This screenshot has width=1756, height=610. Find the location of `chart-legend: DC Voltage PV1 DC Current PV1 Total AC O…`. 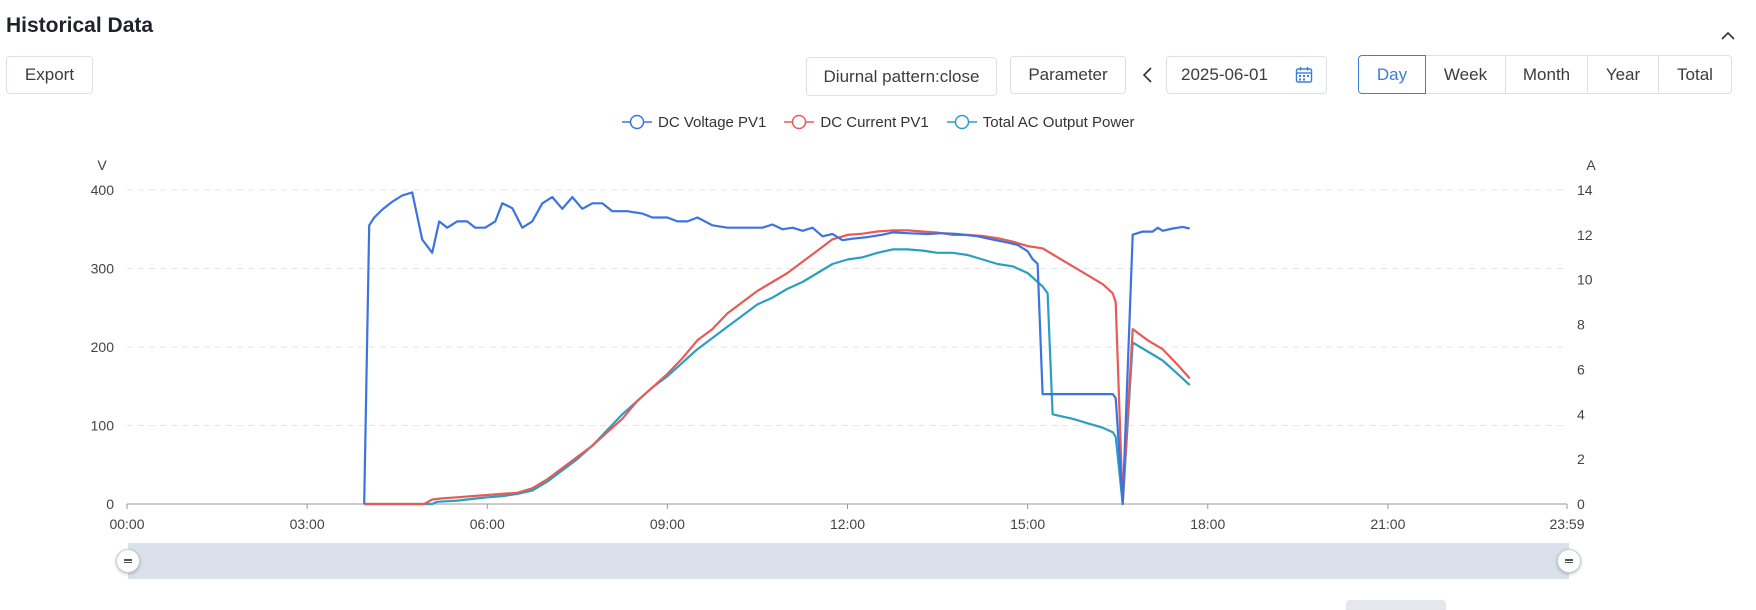

chart-legend: DC Voltage PV1 DC Current PV1 Total AC O… is located at coordinates (887, 122).